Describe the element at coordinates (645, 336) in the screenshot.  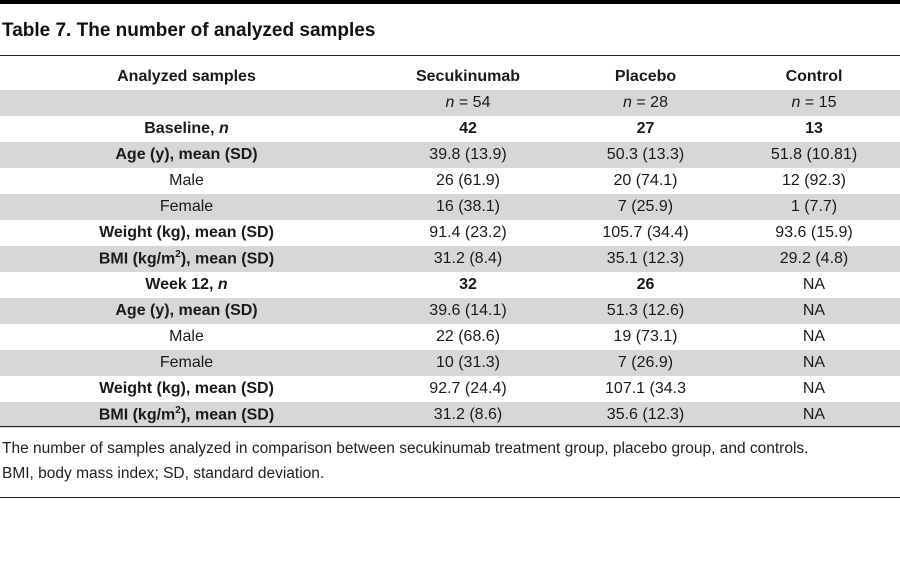
I see `cell-placebo: 19 (73.1)` at that location.